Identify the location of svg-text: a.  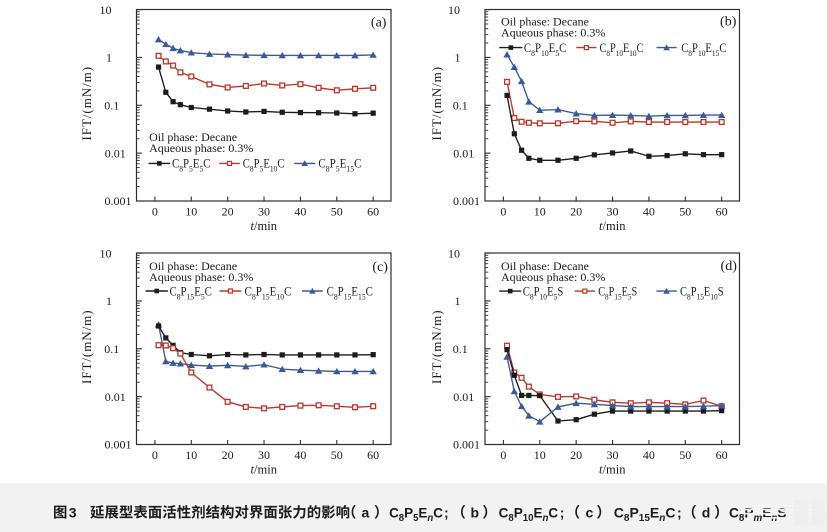
(366, 512).